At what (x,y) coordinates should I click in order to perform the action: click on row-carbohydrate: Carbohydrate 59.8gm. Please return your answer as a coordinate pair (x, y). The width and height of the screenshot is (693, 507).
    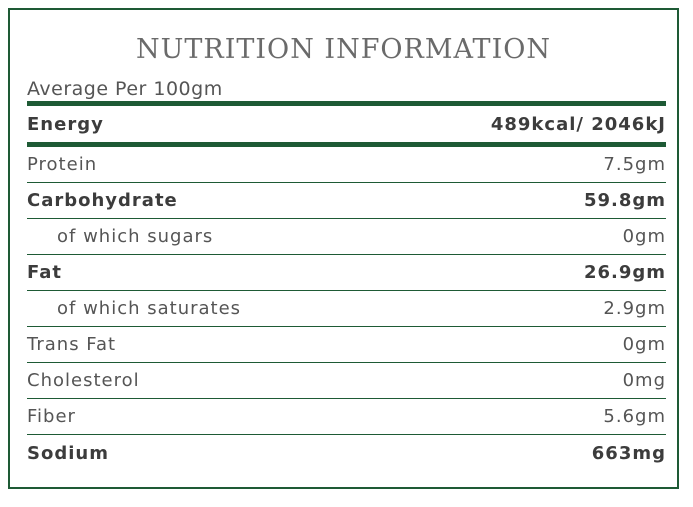
    Looking at the image, I should click on (346, 201).